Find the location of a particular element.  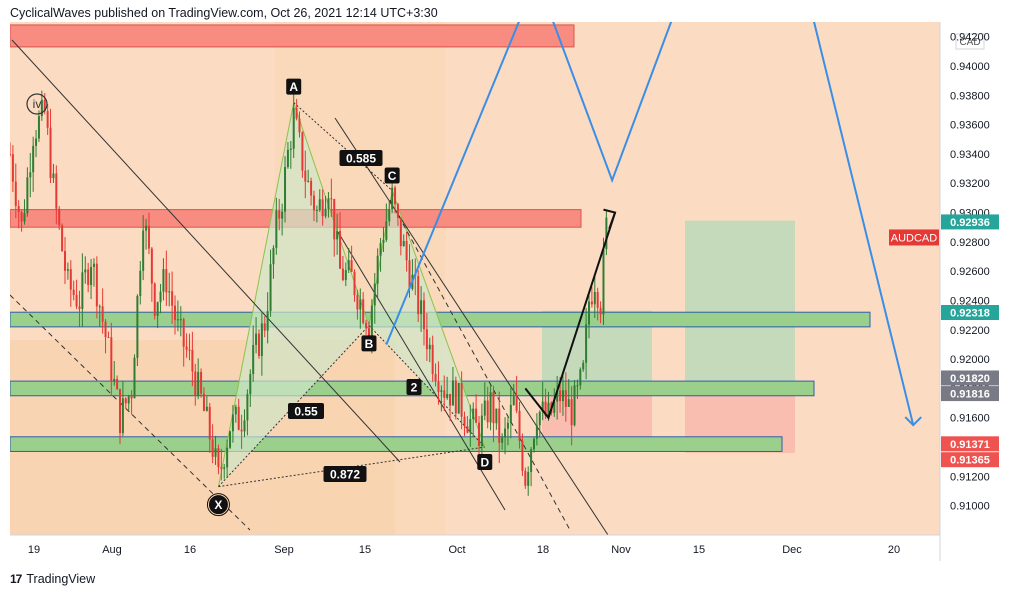

price-tick-label: 0.93400 is located at coordinates (970, 155).